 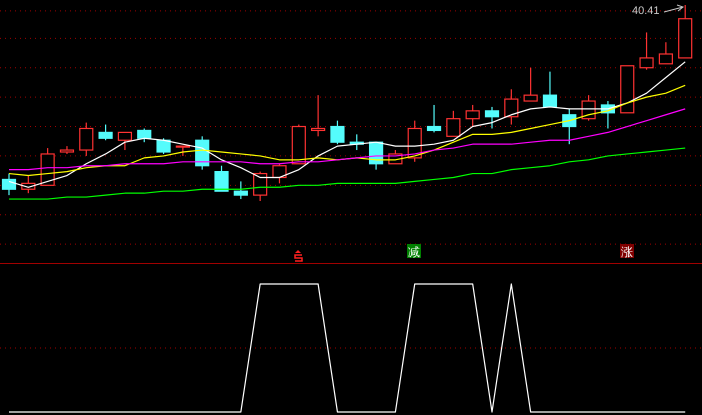 I want to click on annotation: 40.41, so click(x=646, y=11).